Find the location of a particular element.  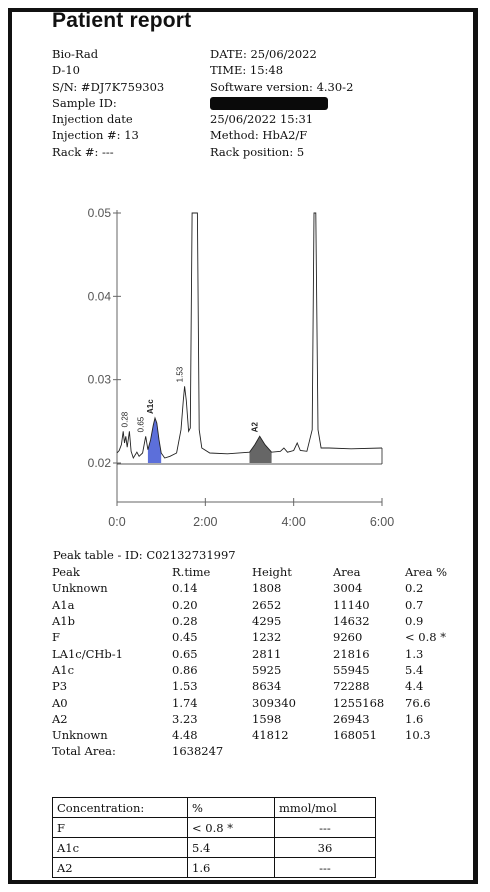

x-tick-label: 6:00 is located at coordinates (382, 522).